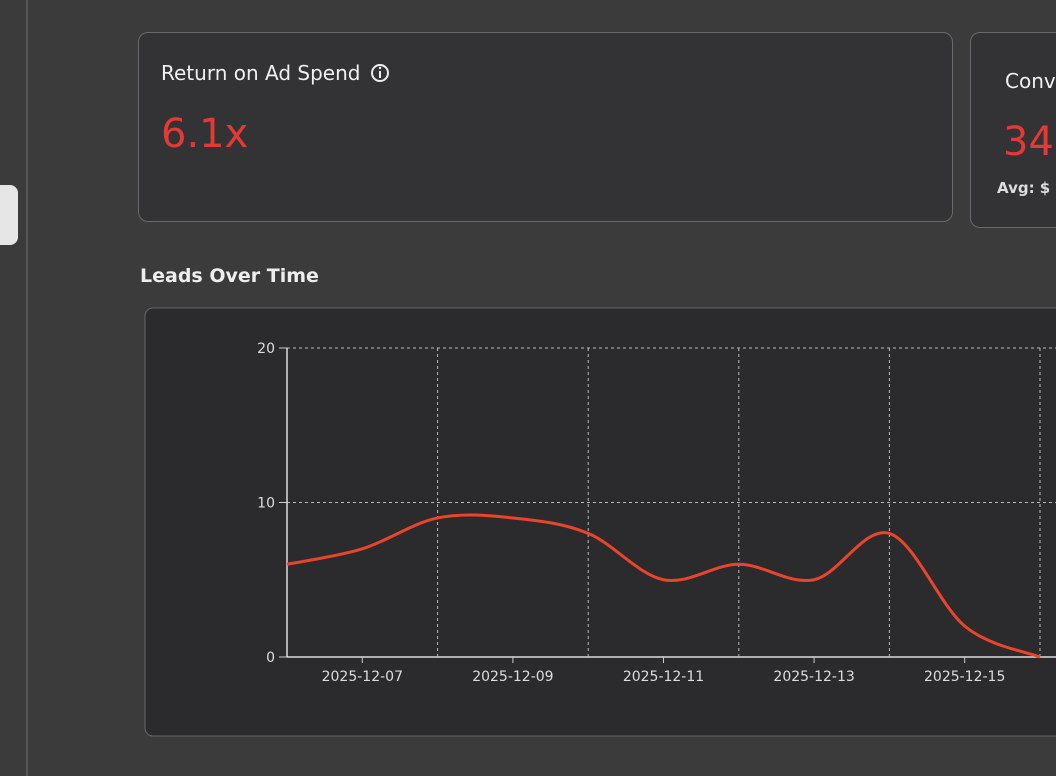  Describe the element at coordinates (512, 677) in the screenshot. I see `x-tick-label: 2025-12-09` at that location.